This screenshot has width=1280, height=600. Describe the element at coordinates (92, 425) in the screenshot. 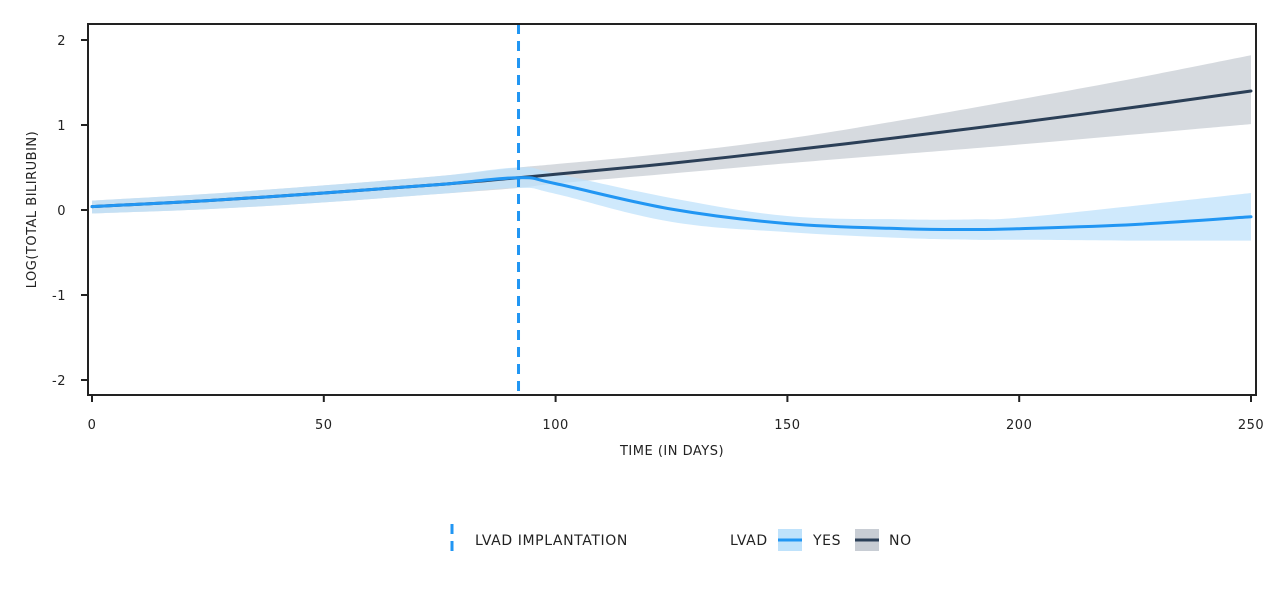

I see `x-tick-label: 0` at that location.